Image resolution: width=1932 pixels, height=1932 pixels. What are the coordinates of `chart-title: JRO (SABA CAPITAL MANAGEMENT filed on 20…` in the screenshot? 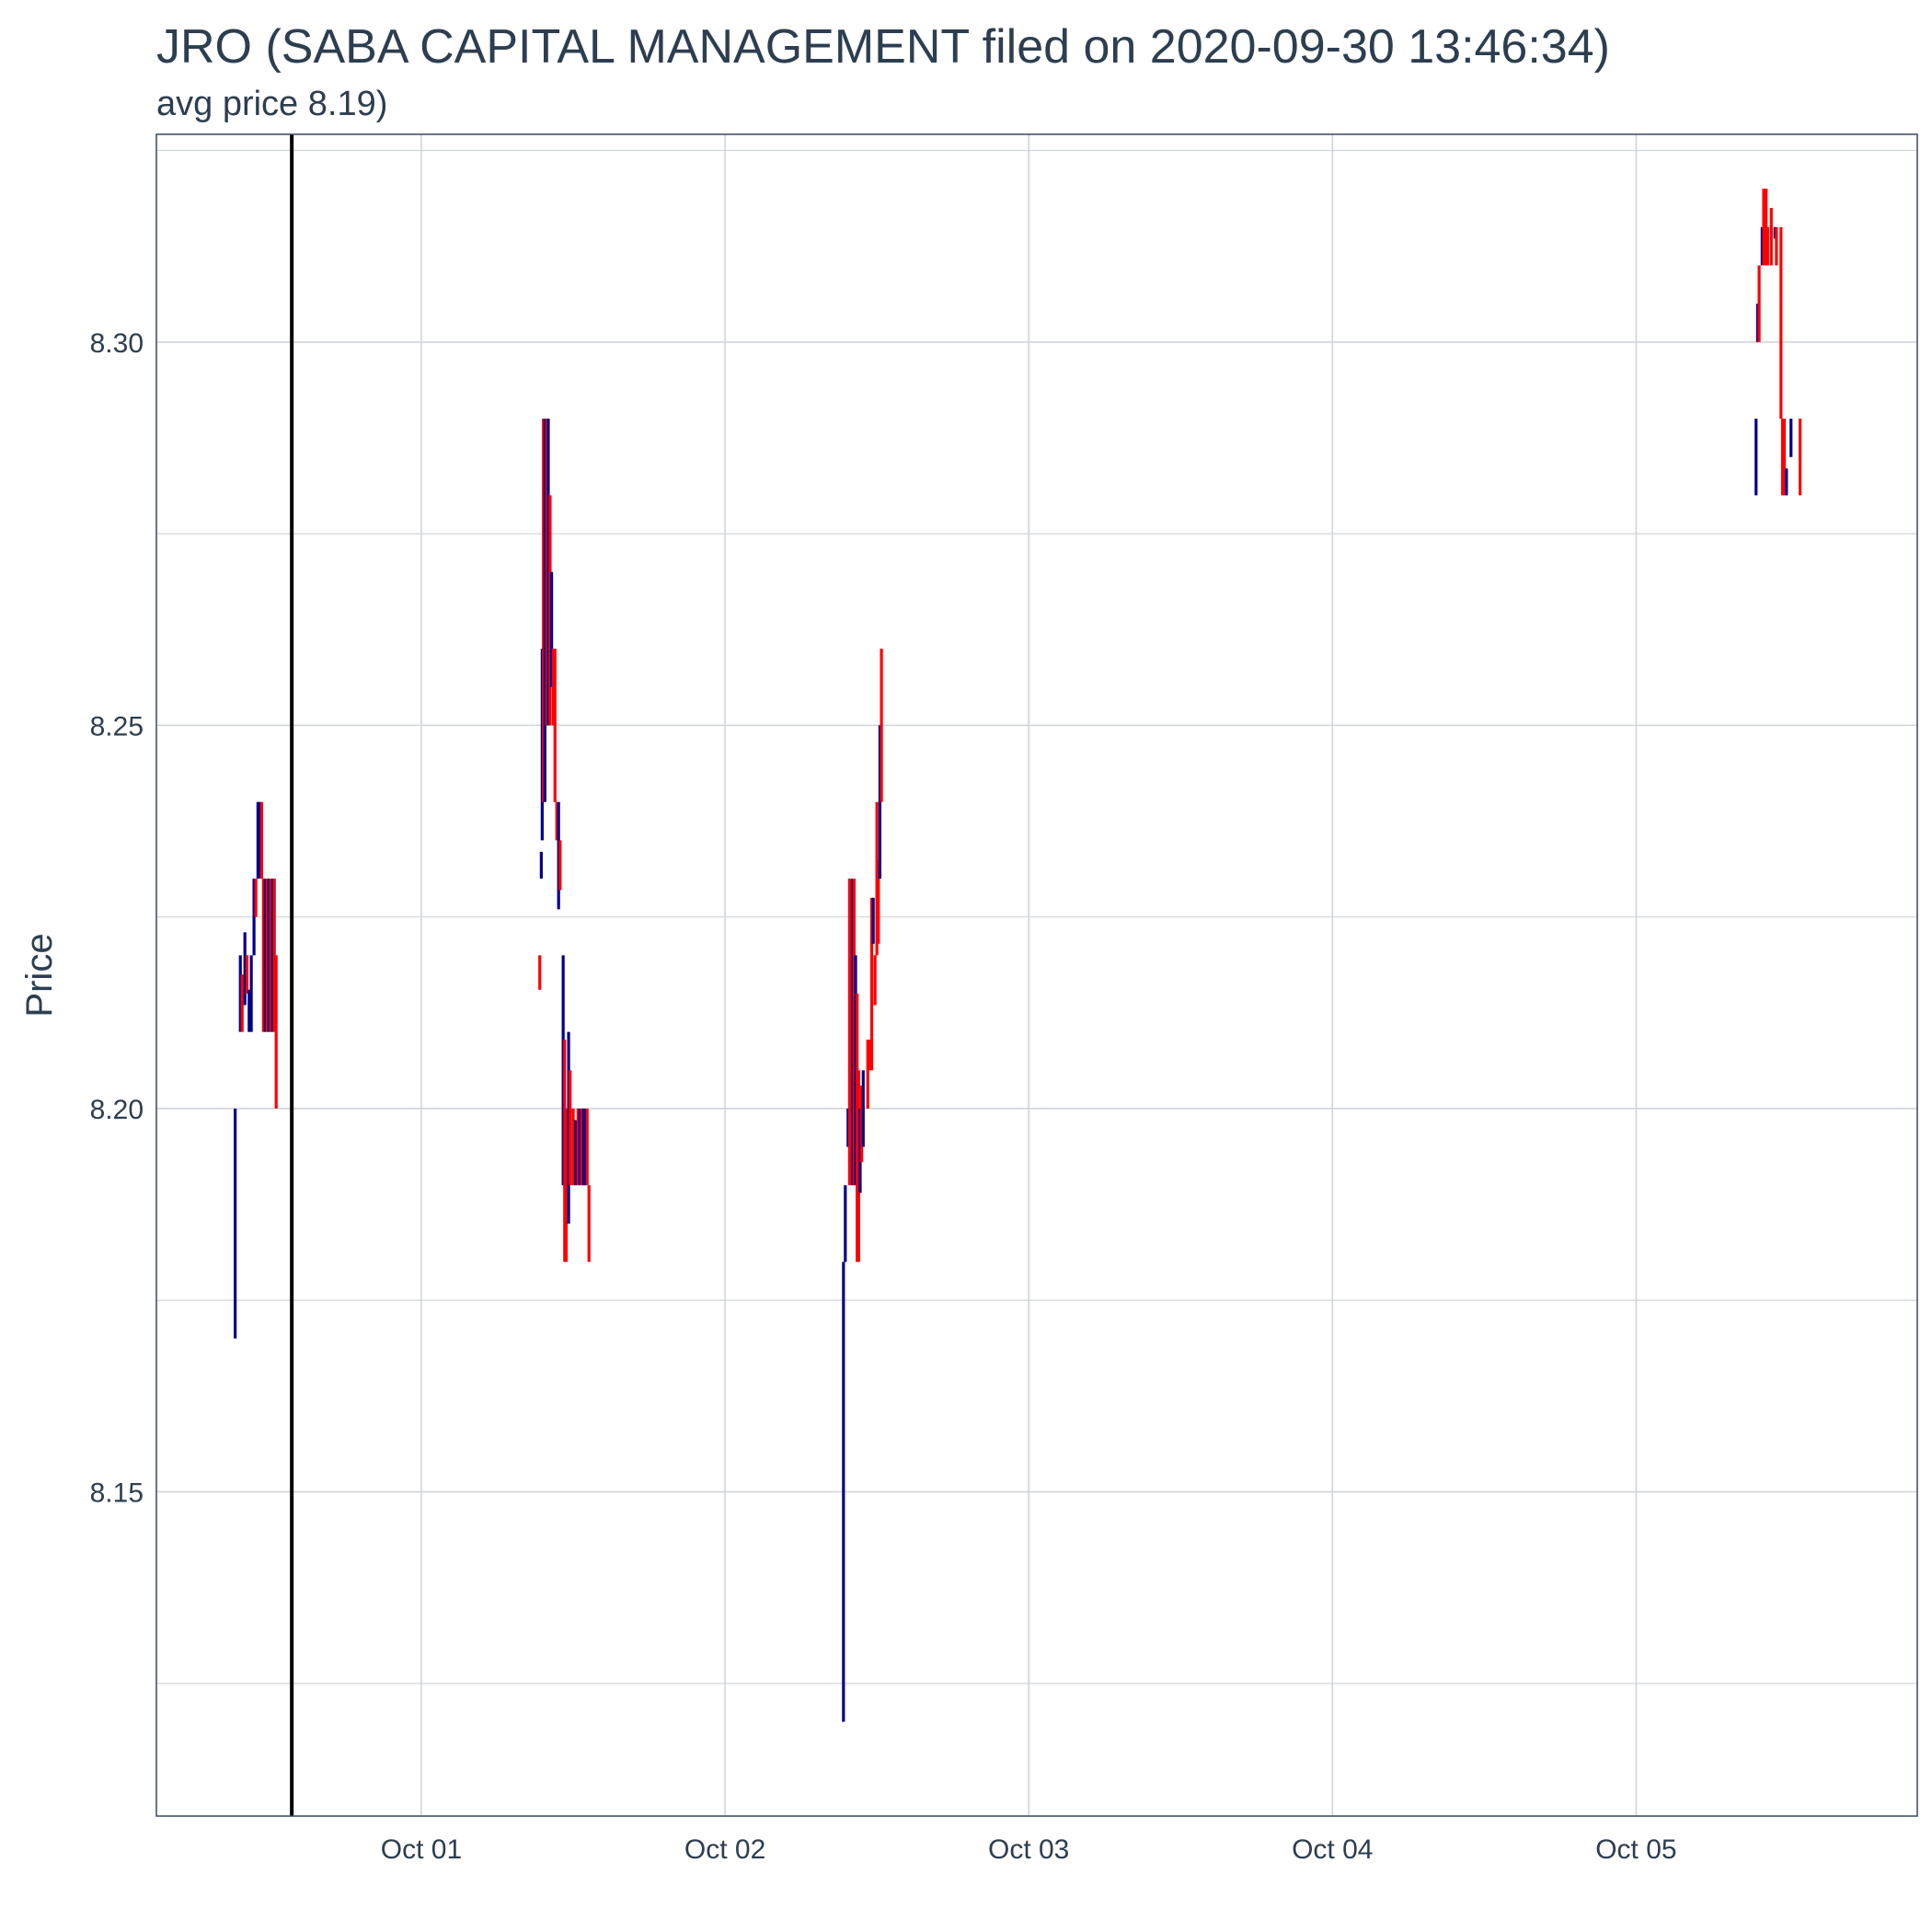 It's located at (883, 47).